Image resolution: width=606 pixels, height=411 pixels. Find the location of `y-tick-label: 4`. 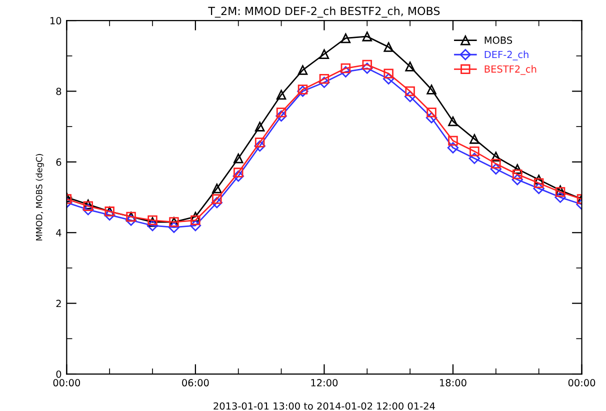

y-tick-label: 4 is located at coordinates (59, 232).